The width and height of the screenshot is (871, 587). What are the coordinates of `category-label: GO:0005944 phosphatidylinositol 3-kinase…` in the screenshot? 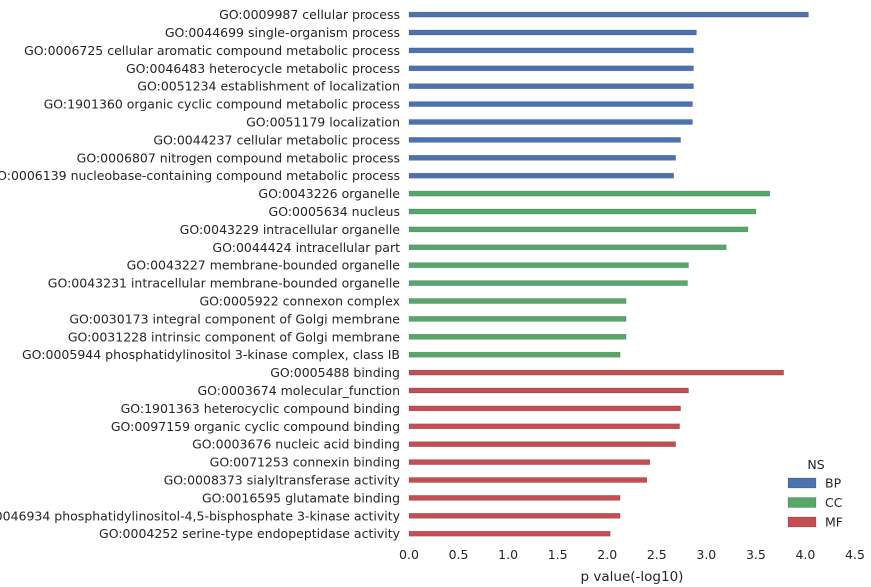 It's located at (211, 354).